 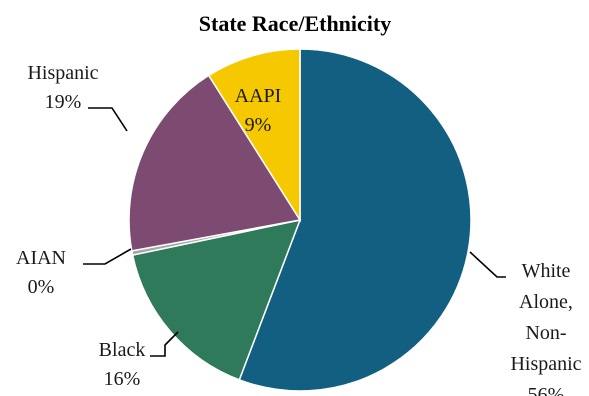 I want to click on leader-line-white-alone-non-hispanic, so click(x=487, y=264).